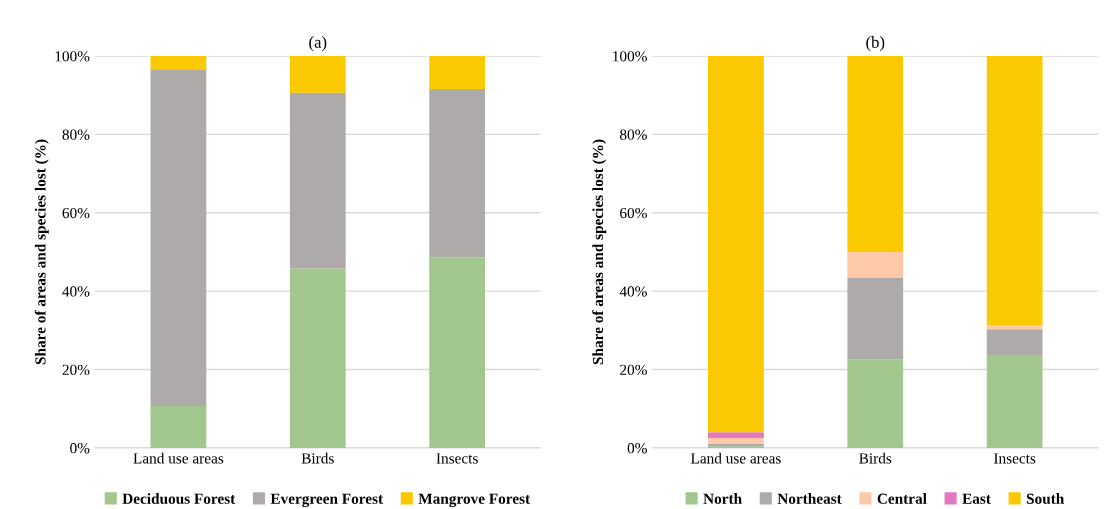 This screenshot has height=509, width=1115. What do you see at coordinates (875, 44) in the screenshot?
I see `chart-title: (b)` at bounding box center [875, 44].